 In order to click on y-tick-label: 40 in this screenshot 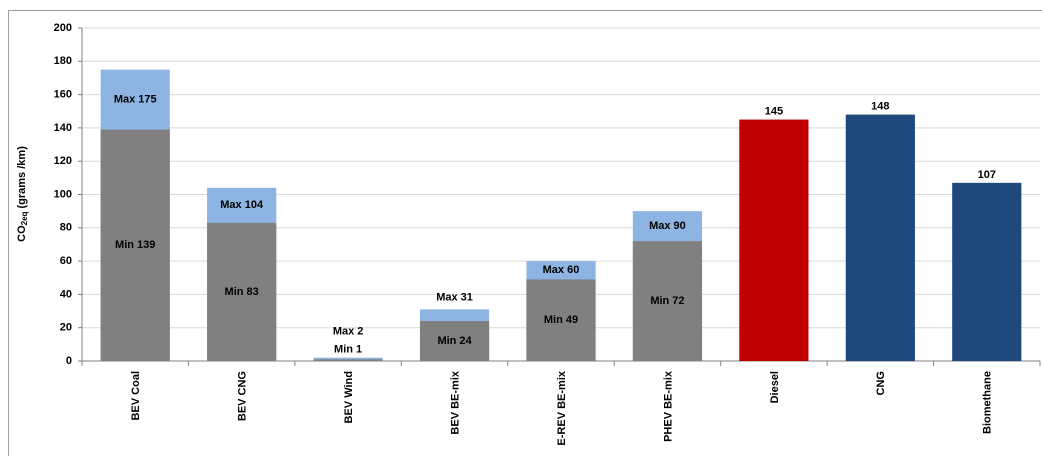, I will do `click(66, 294)`.